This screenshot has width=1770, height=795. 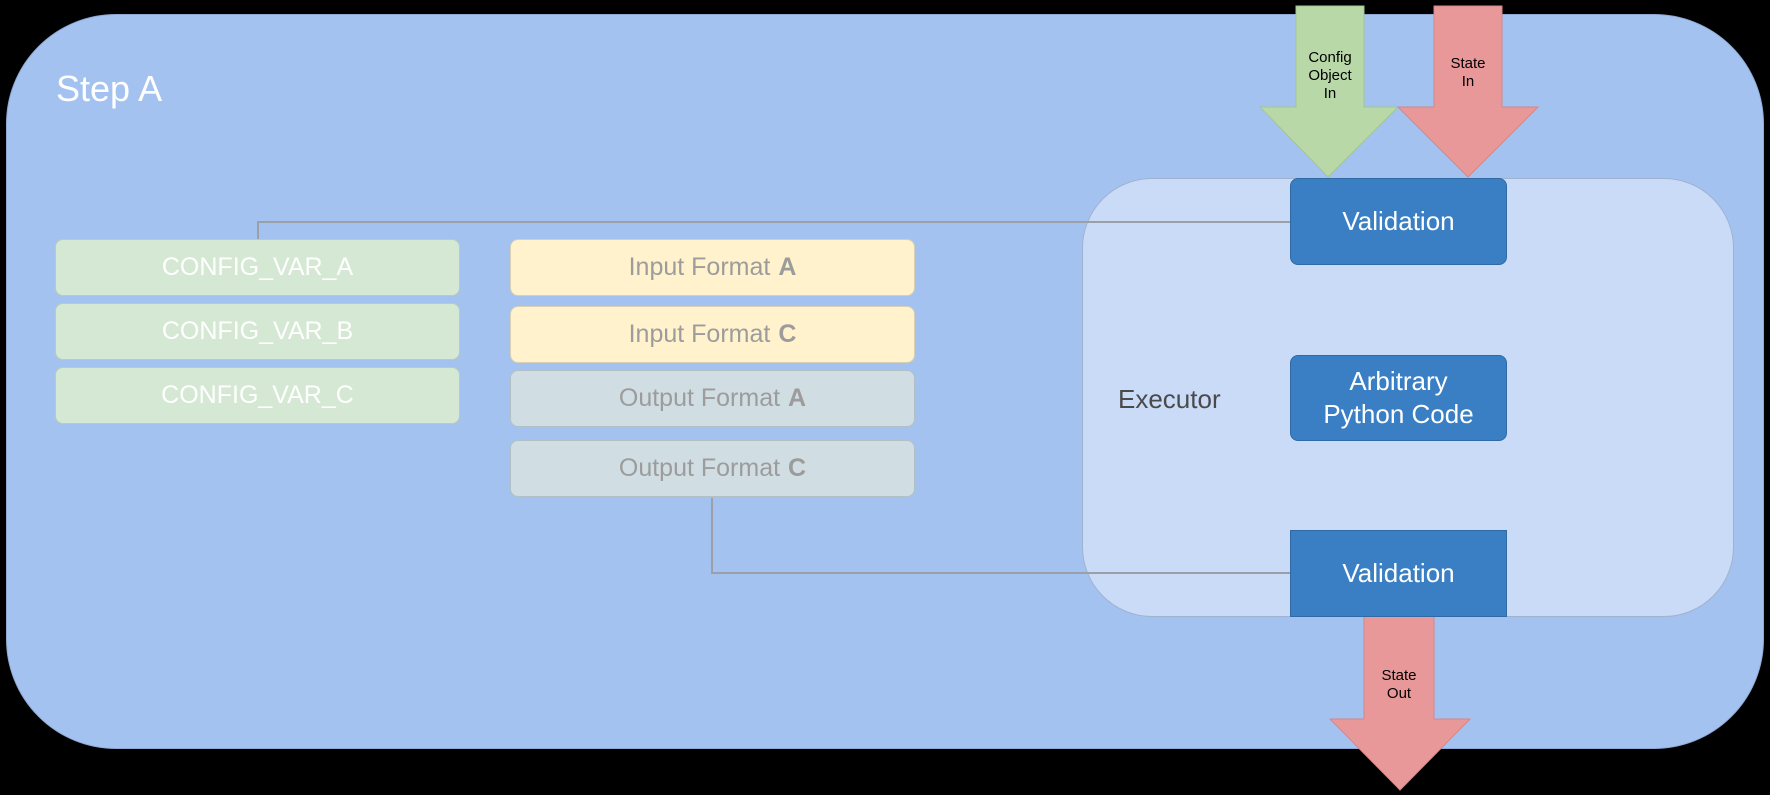 I want to click on state-in-arrow-shape, so click(x=1468, y=91).